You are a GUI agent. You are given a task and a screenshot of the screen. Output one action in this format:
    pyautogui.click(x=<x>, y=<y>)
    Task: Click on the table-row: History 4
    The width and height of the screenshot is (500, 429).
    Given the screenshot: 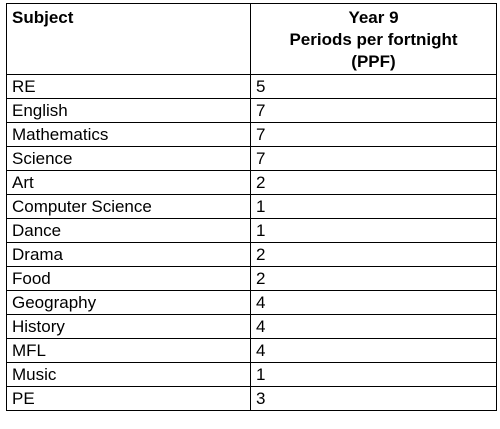 What is the action you would take?
    pyautogui.click(x=251, y=326)
    